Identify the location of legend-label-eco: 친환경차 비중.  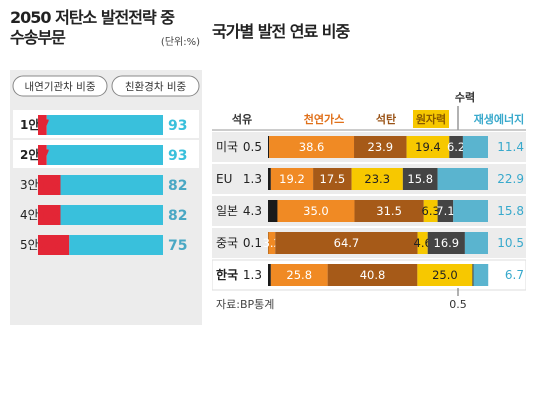
(156, 86).